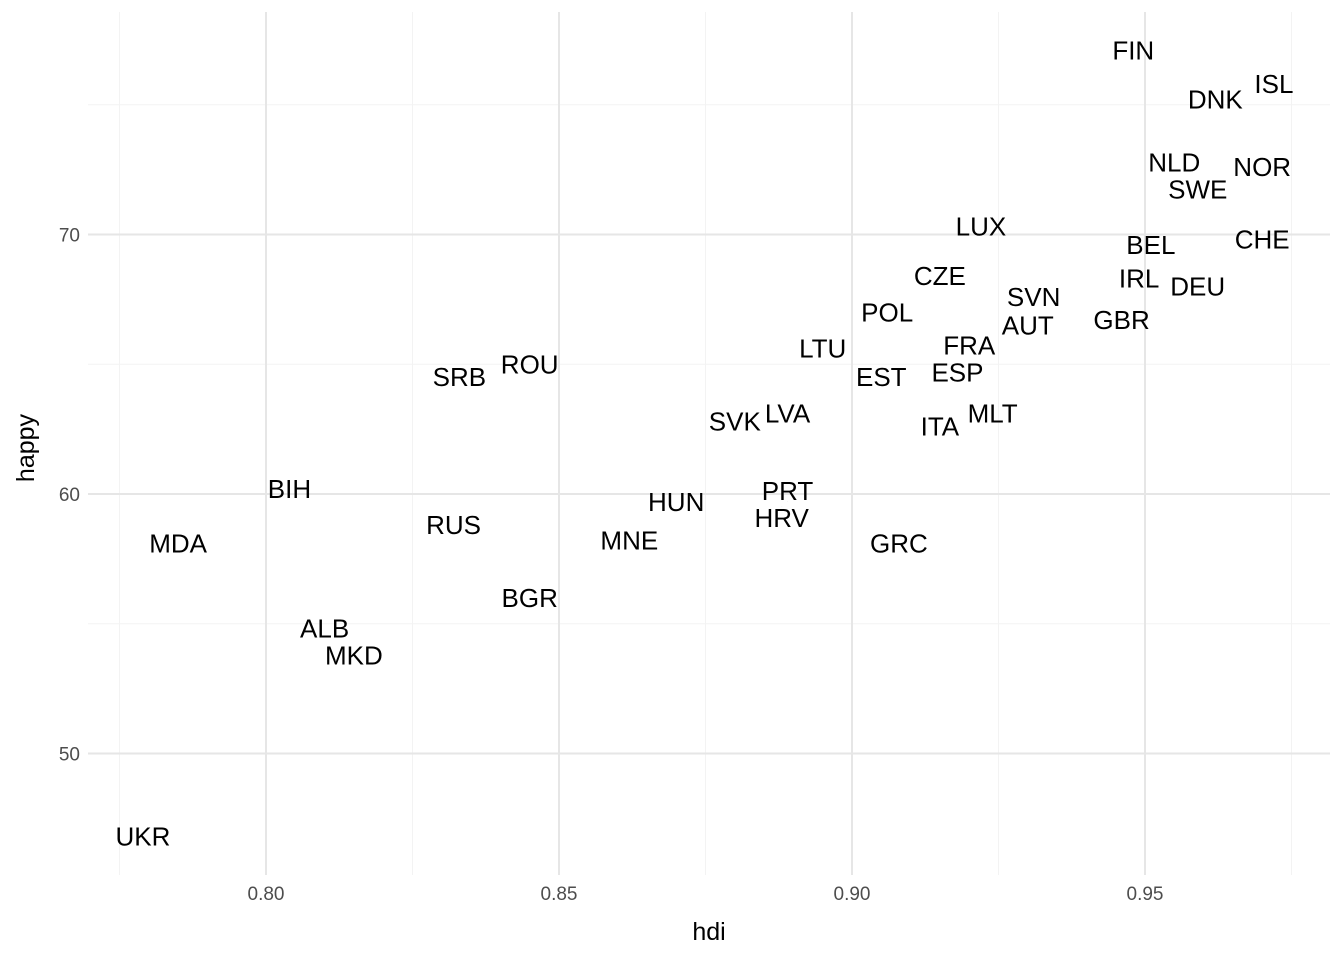 Image resolution: width=1344 pixels, height=965 pixels. What do you see at coordinates (142, 837) in the screenshot?
I see `point-label-ukr: UKR` at bounding box center [142, 837].